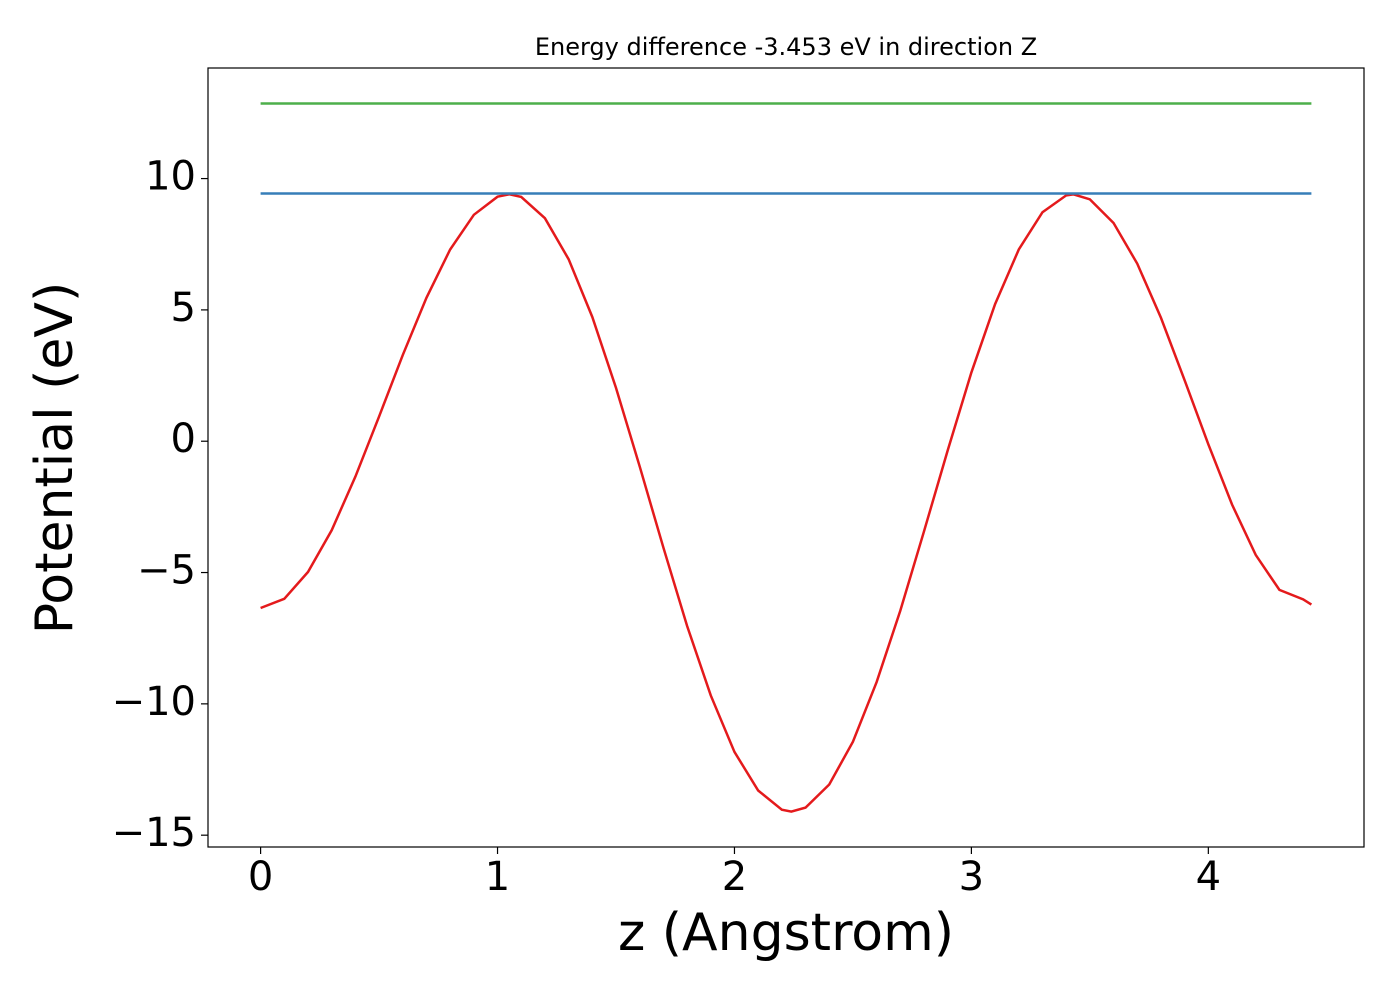 The width and height of the screenshot is (1400, 1004). Describe the element at coordinates (260, 877) in the screenshot. I see `x-tick-label: 0` at that location.